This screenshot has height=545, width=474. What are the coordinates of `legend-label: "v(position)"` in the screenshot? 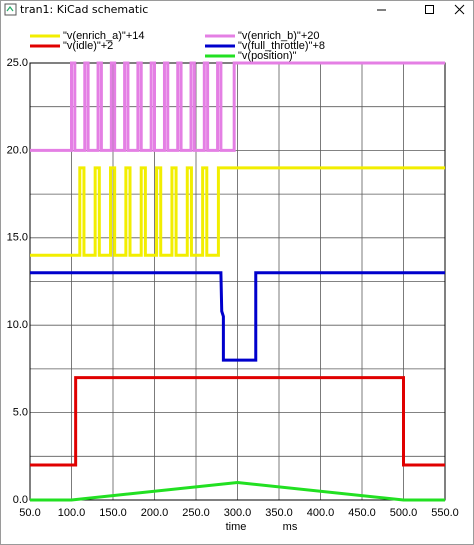 It's located at (267, 56).